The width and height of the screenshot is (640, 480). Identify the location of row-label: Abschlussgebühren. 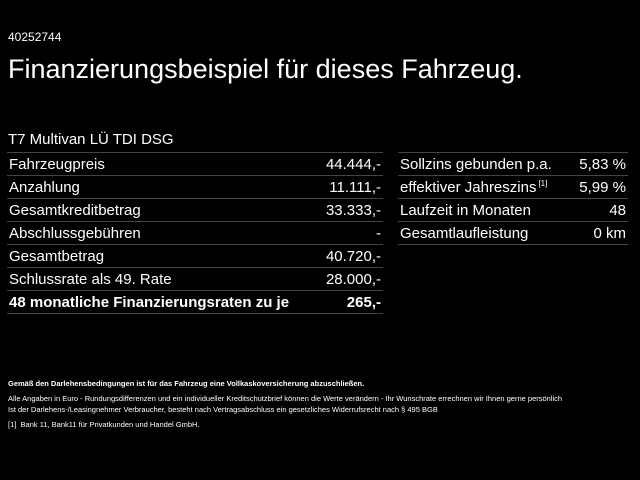
(75, 233).